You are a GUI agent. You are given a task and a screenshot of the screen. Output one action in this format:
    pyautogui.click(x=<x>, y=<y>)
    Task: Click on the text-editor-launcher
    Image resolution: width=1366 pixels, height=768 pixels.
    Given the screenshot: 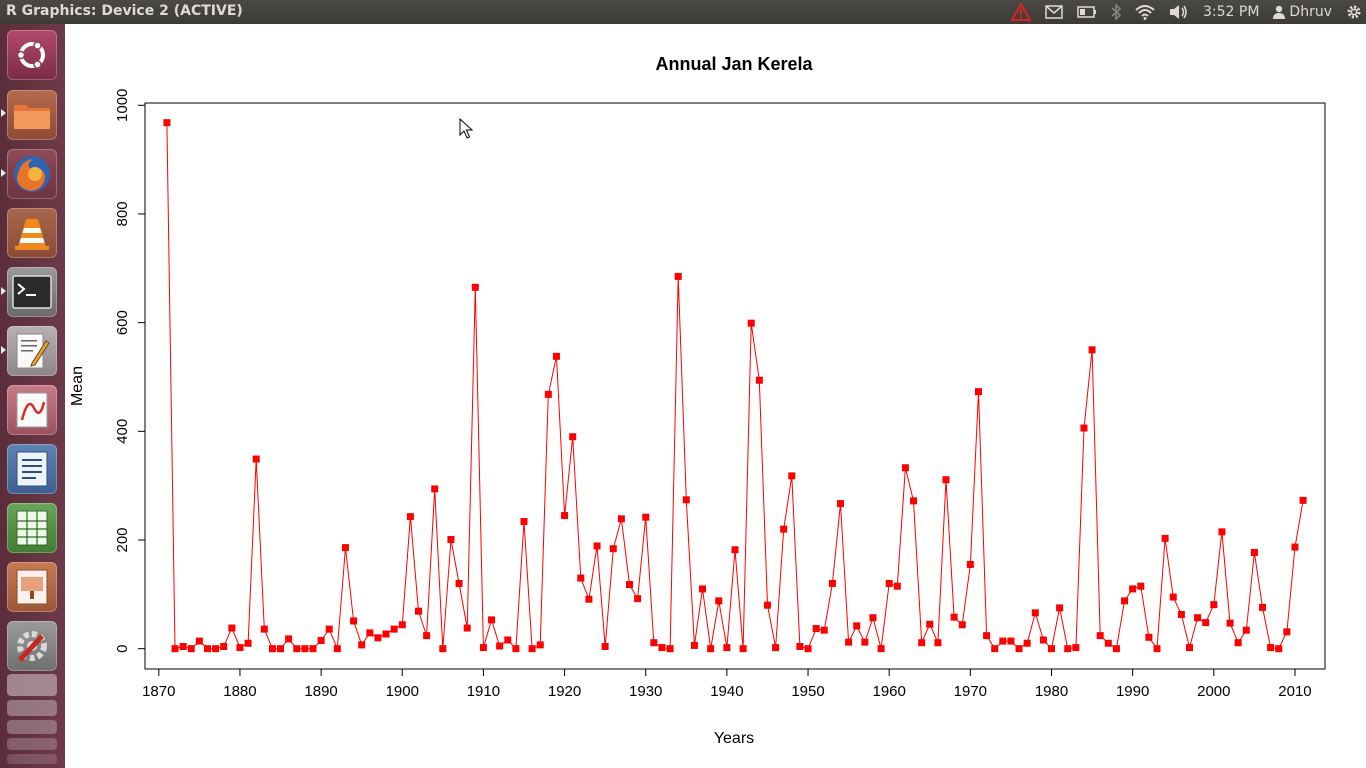 What is the action you would take?
    pyautogui.click(x=32, y=351)
    